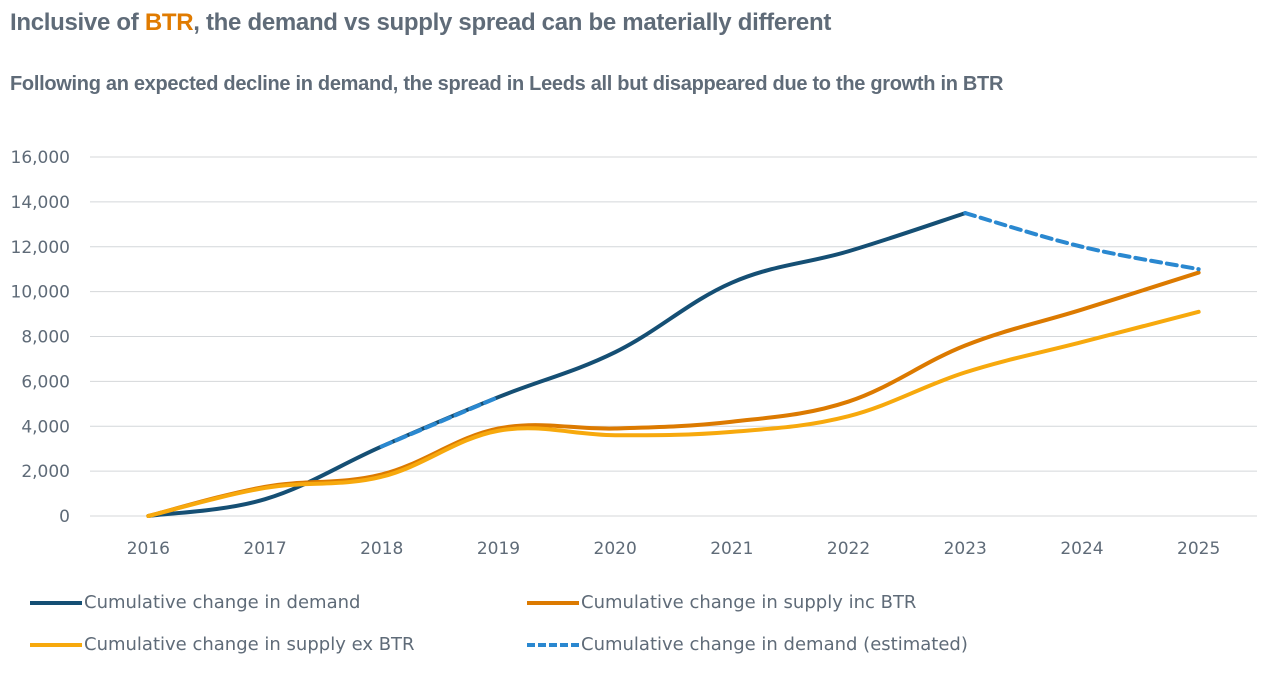 The image size is (1272, 673). What do you see at coordinates (848, 549) in the screenshot?
I see `x-tick-label: 2022` at bounding box center [848, 549].